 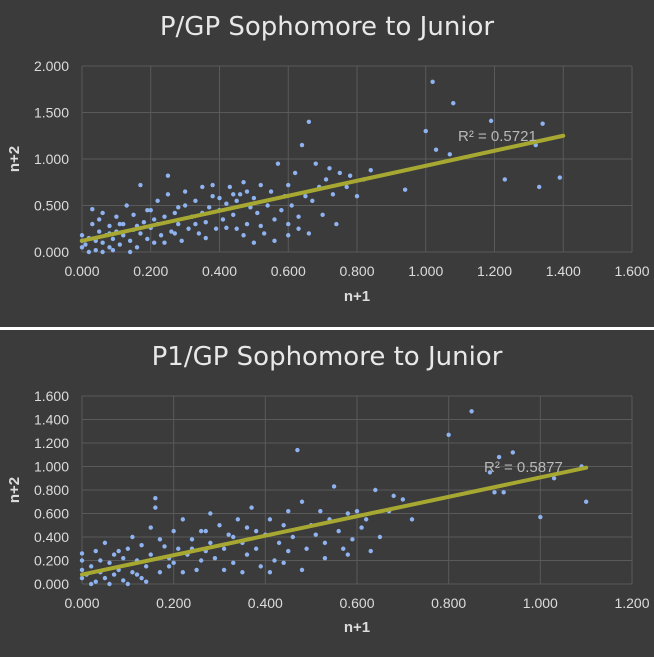 I want to click on y-tick-label: 0.500, so click(x=51, y=206).